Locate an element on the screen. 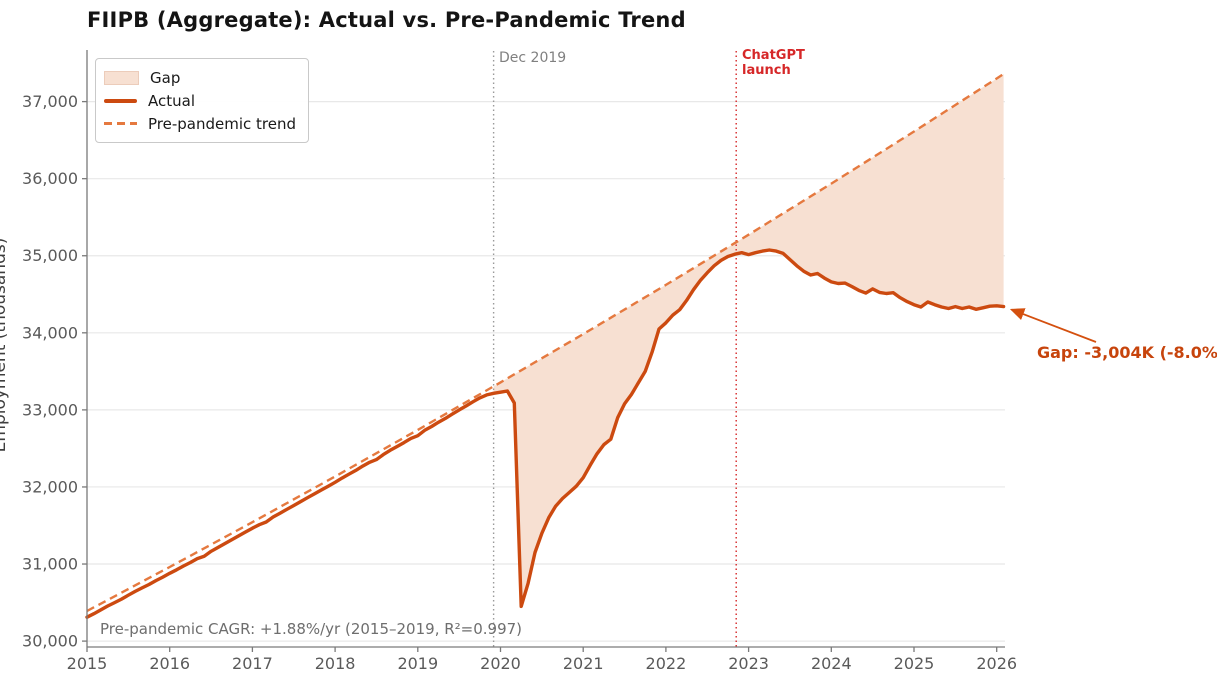  y-tick-label: 37,000 is located at coordinates (50, 101).